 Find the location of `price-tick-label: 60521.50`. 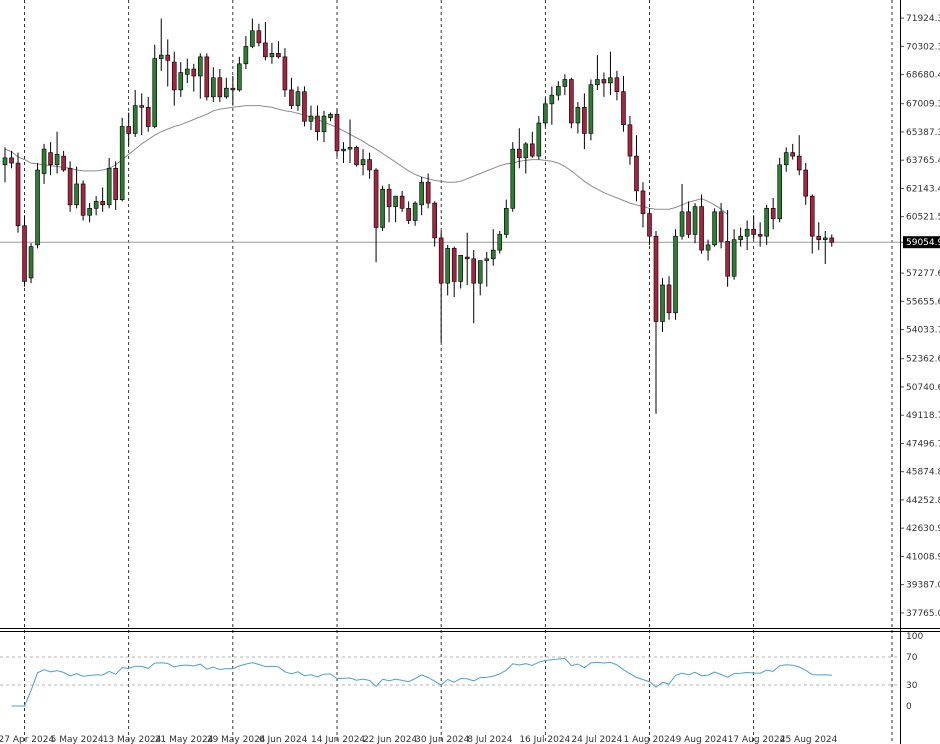

price-tick-label: 60521.50 is located at coordinates (923, 218).